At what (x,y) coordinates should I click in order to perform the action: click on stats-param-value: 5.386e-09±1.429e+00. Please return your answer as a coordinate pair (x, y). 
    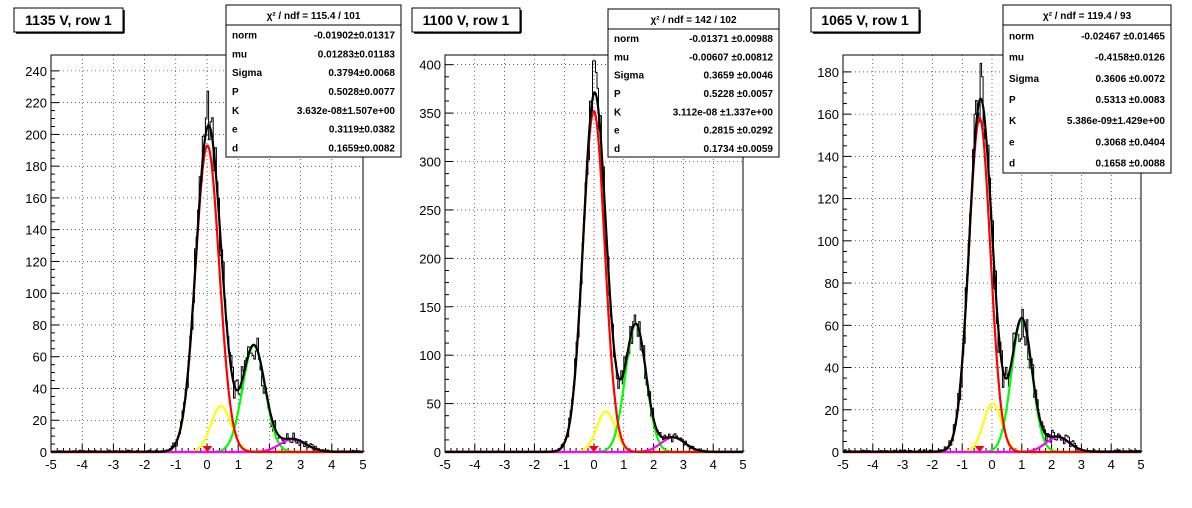
    Looking at the image, I should click on (1116, 121).